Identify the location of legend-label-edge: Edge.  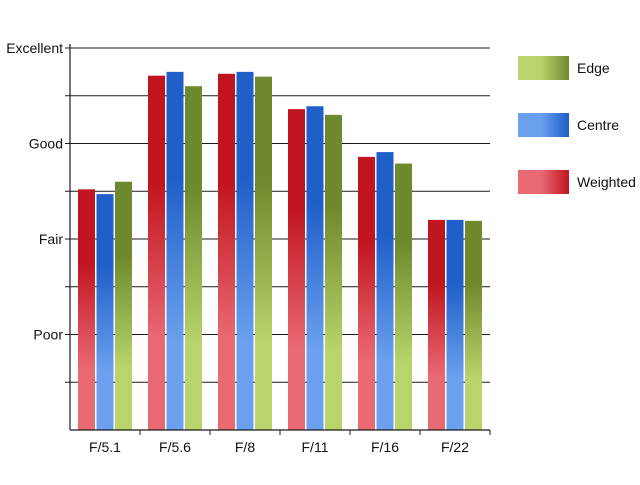
(593, 68).